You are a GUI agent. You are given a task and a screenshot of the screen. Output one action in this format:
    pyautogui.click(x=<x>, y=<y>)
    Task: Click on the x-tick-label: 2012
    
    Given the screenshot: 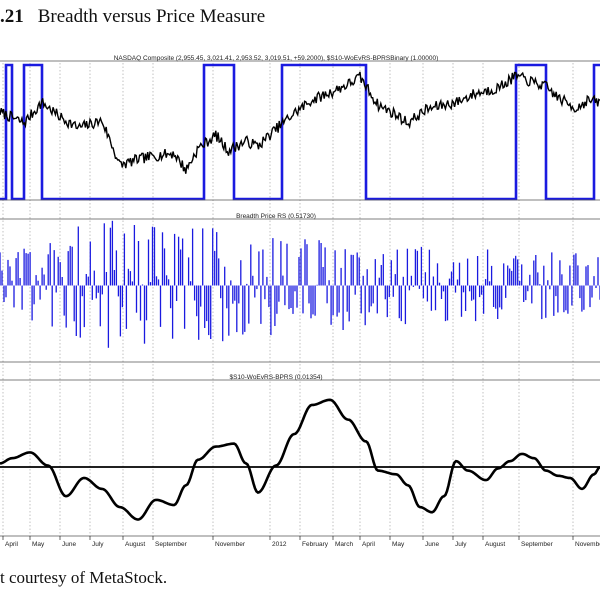 What is the action you would take?
    pyautogui.click(x=279, y=544)
    